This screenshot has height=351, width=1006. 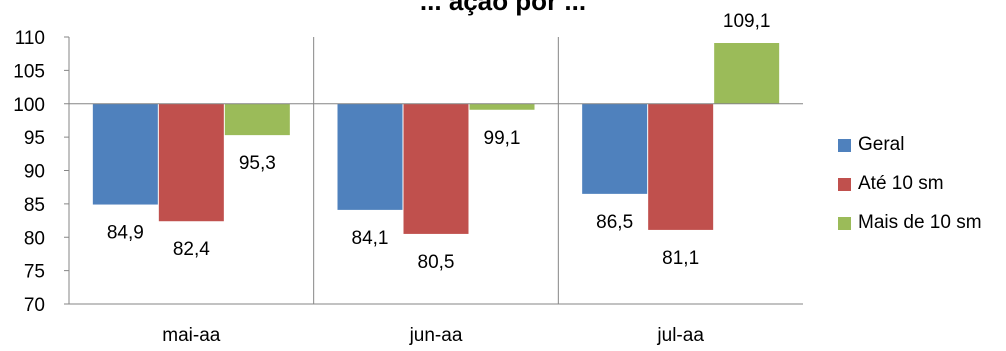 I want to click on legend-swatch-mais-de-10-sm, so click(x=844, y=223).